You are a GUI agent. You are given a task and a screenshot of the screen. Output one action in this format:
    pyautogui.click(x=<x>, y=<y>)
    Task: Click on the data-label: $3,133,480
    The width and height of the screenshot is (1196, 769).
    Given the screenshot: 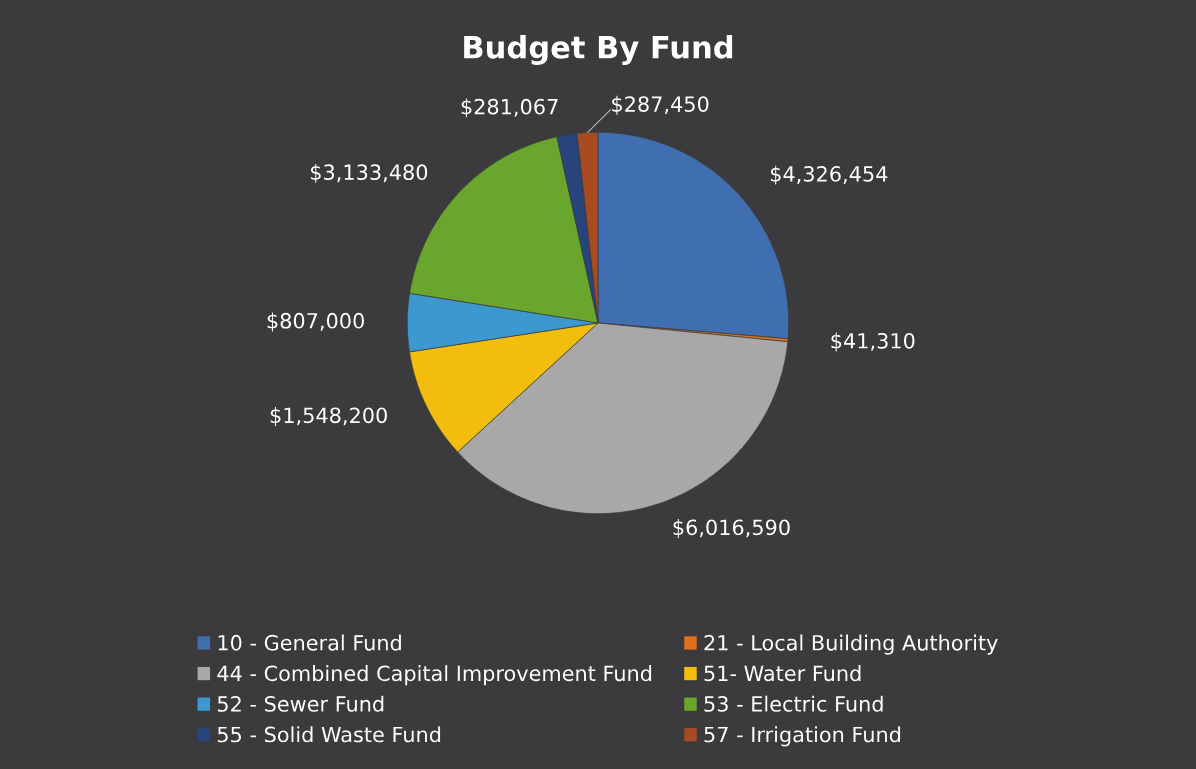 What is the action you would take?
    pyautogui.click(x=369, y=173)
    